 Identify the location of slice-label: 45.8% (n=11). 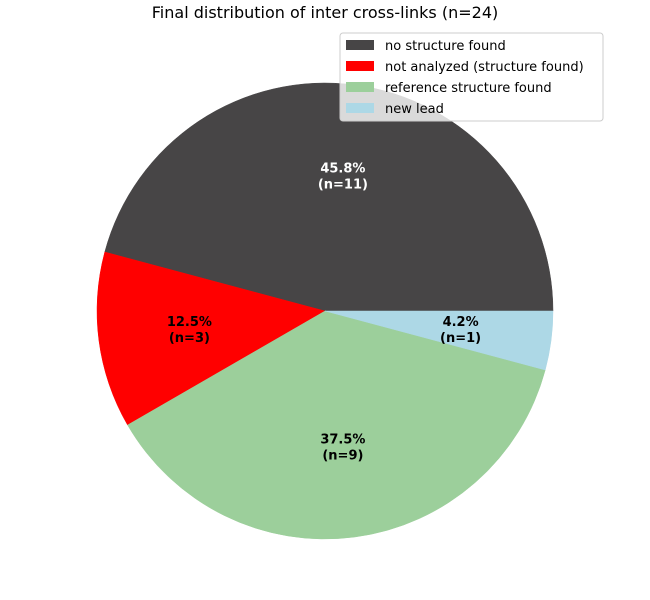
(343, 176).